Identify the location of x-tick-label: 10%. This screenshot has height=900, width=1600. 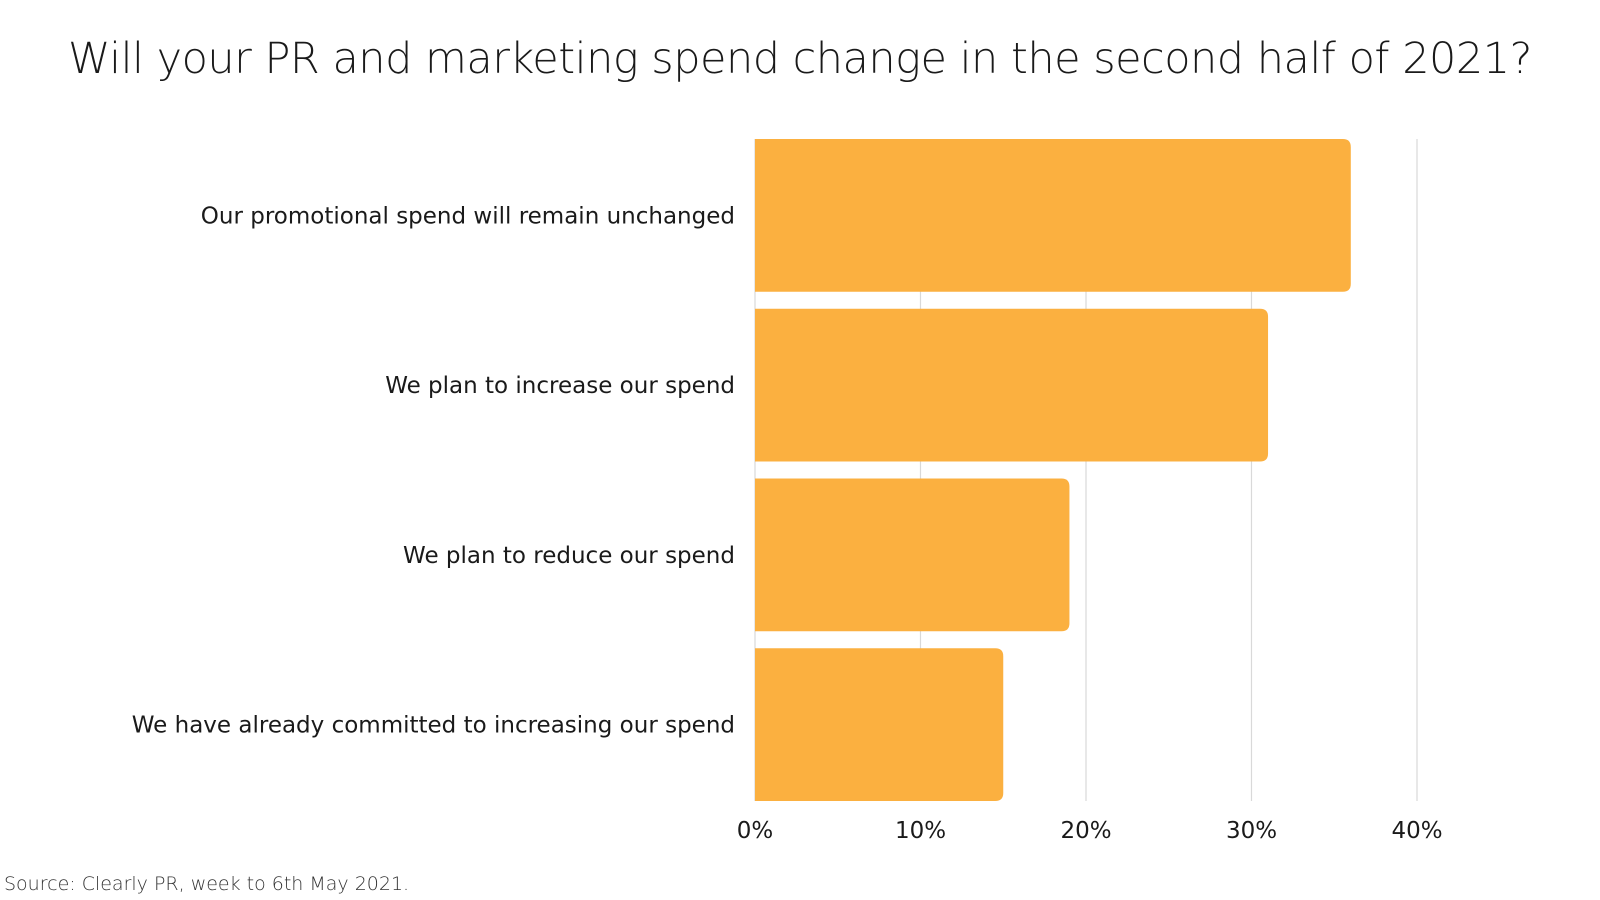
(920, 831).